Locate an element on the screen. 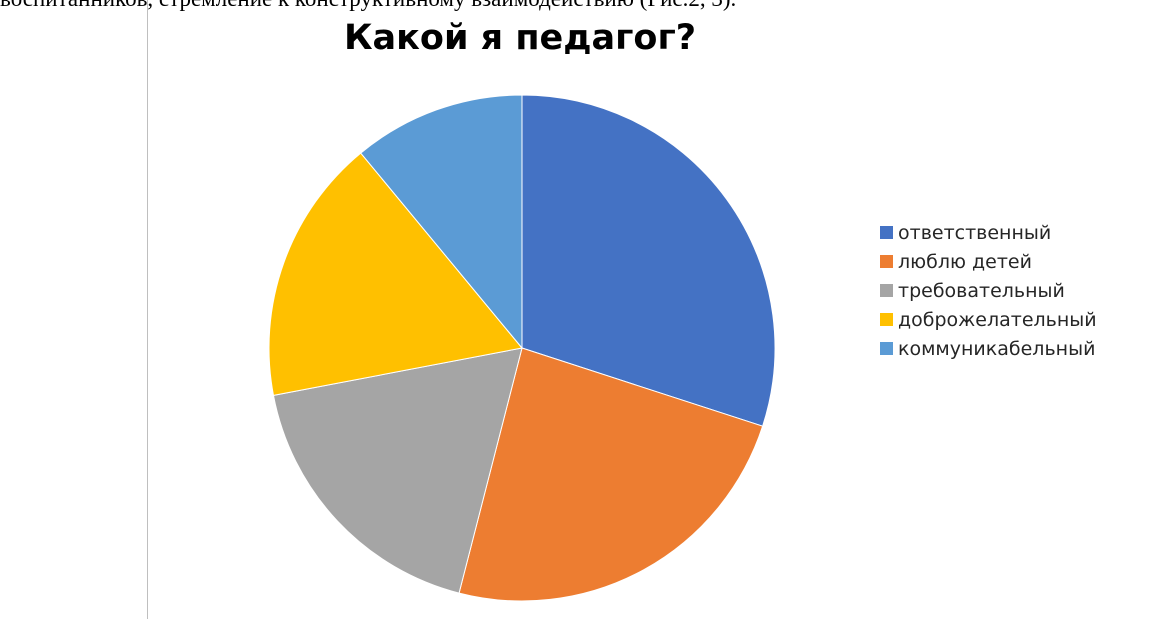 The image size is (1162, 619). legend-label: ответственный is located at coordinates (975, 232).